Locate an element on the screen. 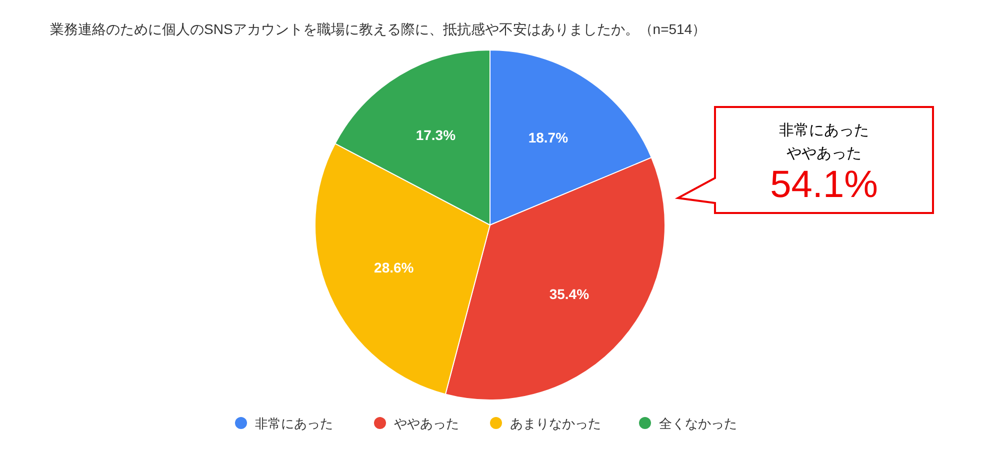 Image resolution: width=981 pixels, height=453 pixels. text: 54.1% is located at coordinates (824, 185).